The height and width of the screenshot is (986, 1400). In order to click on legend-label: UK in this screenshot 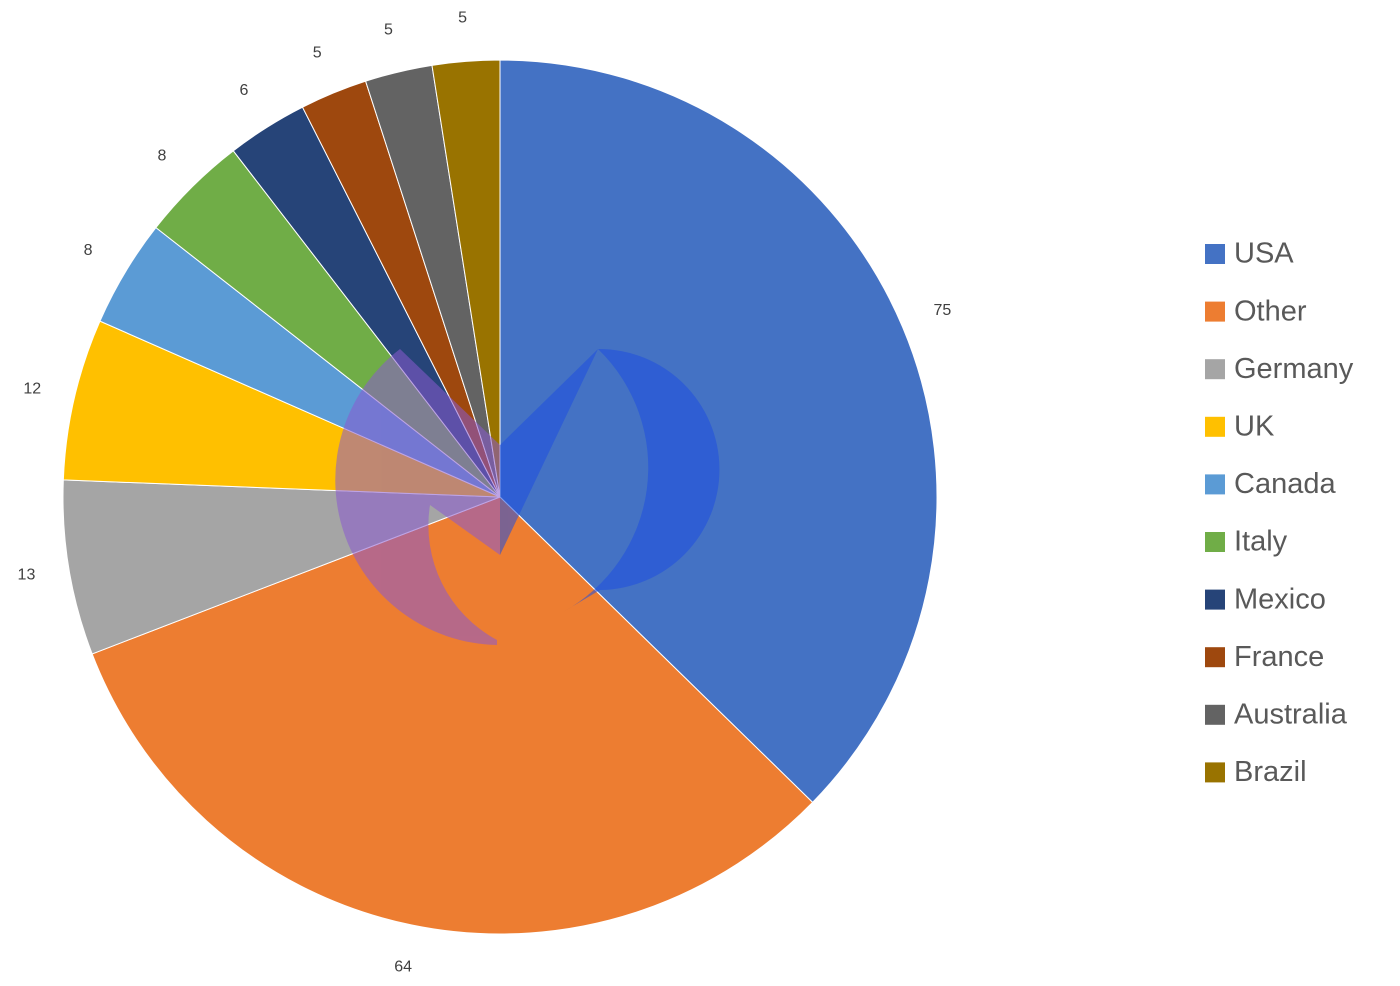, I will do `click(1254, 426)`.